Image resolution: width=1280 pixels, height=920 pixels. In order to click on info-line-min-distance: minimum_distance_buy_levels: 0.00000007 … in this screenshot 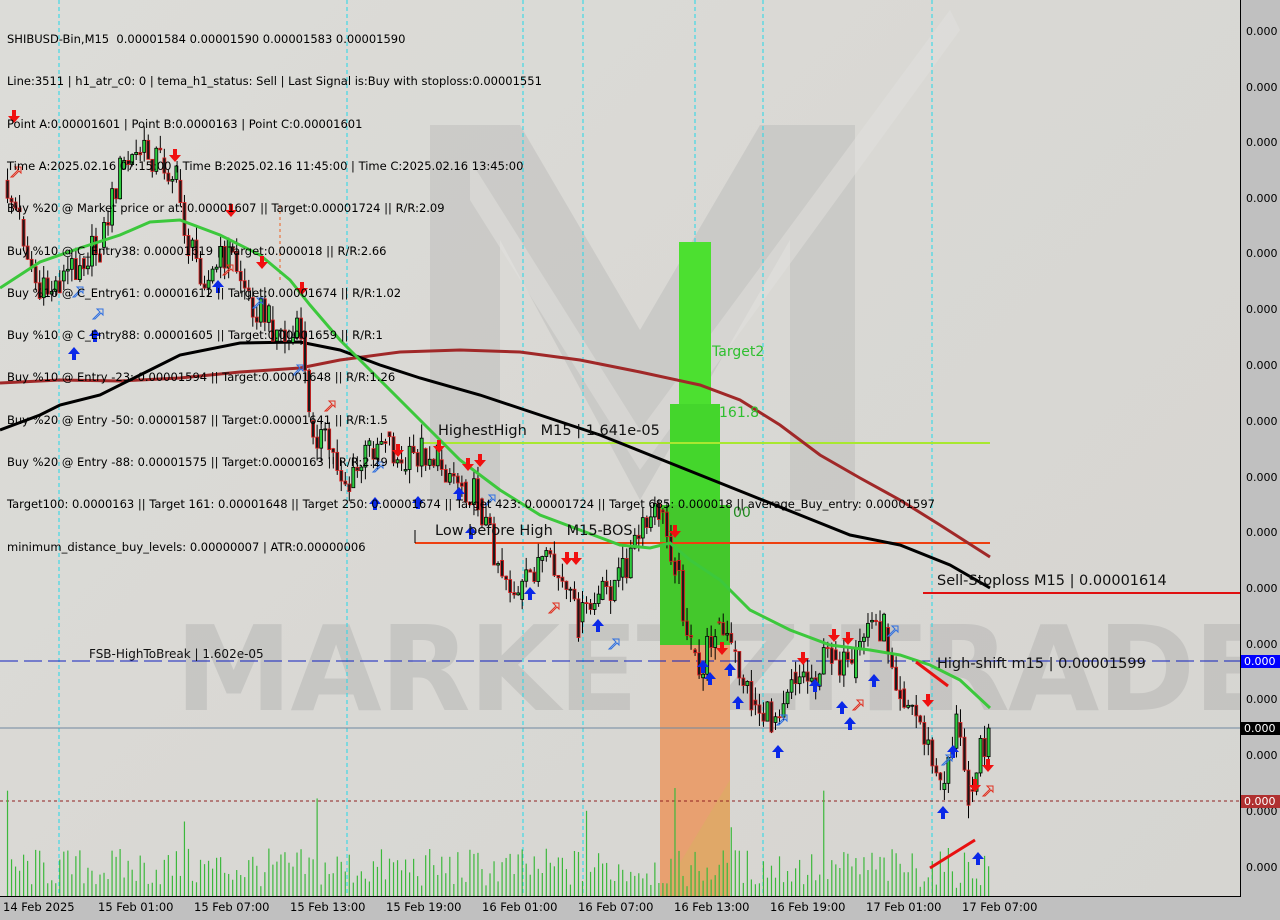, I will do `click(186, 546)`.